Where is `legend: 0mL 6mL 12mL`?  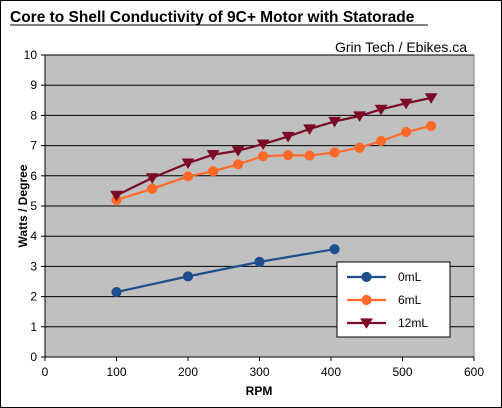 legend: 0mL 6mL 12mL is located at coordinates (393, 299).